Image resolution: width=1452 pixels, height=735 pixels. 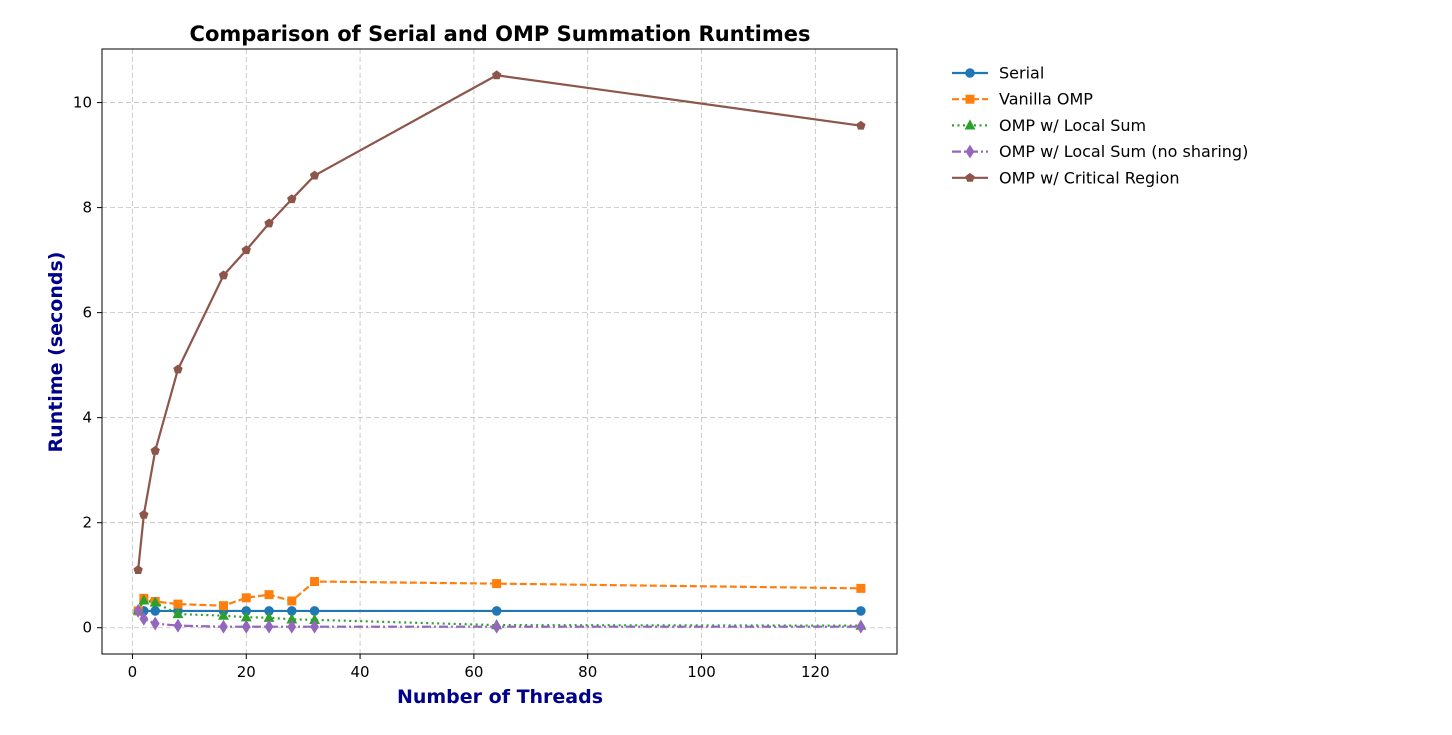 I want to click on x-tick-label: 20, so click(x=246, y=672).